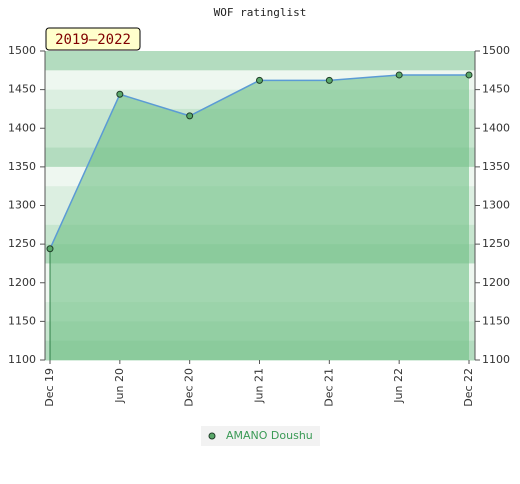 This screenshot has height=484, width=520. I want to click on y2-tick-label: 1450, so click(496, 89).